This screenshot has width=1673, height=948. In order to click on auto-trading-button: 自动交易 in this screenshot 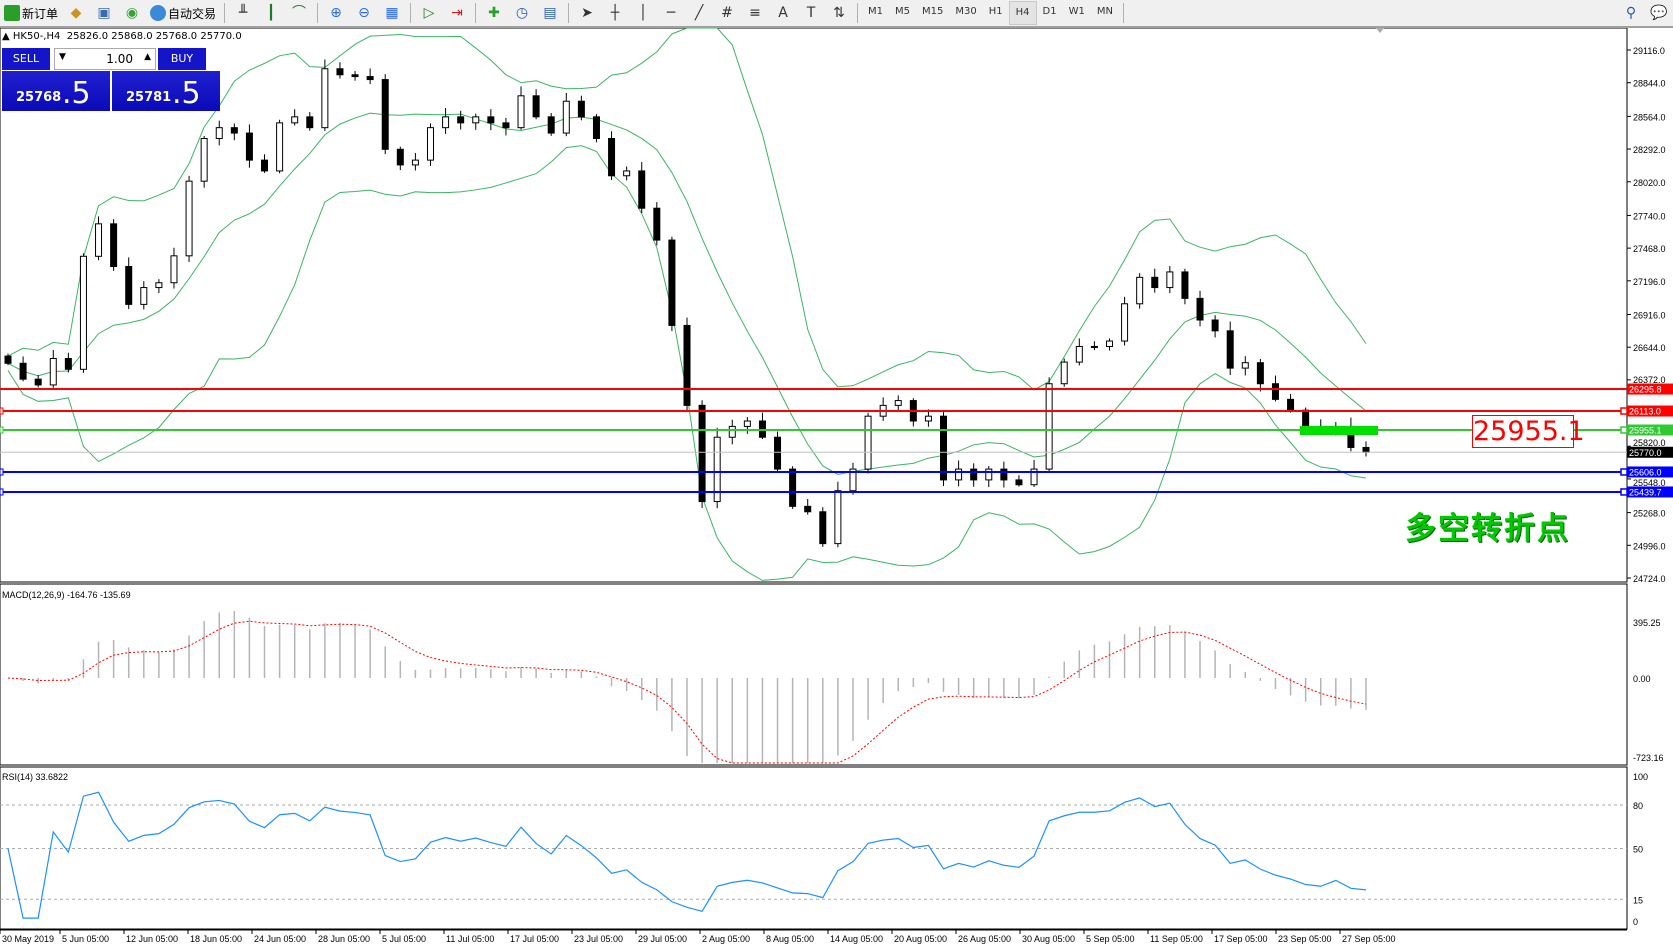, I will do `click(183, 13)`.